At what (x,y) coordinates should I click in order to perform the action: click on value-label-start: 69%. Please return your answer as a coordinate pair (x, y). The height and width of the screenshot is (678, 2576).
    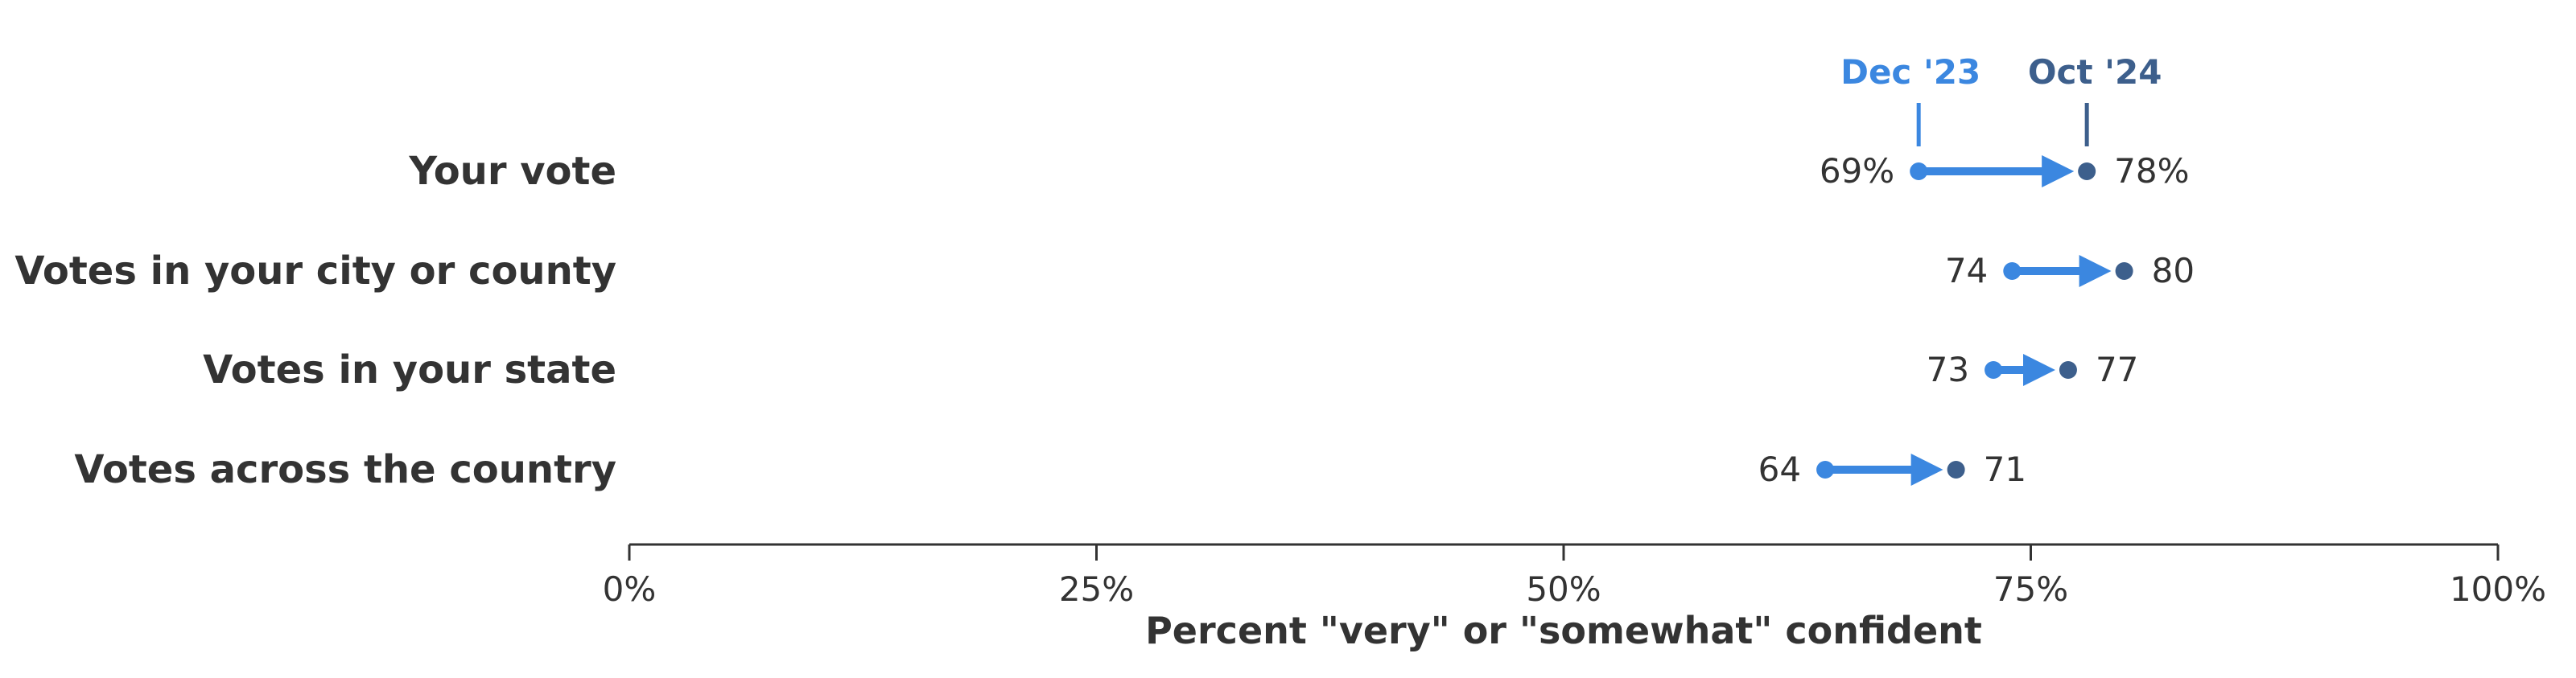
    Looking at the image, I should click on (1857, 171).